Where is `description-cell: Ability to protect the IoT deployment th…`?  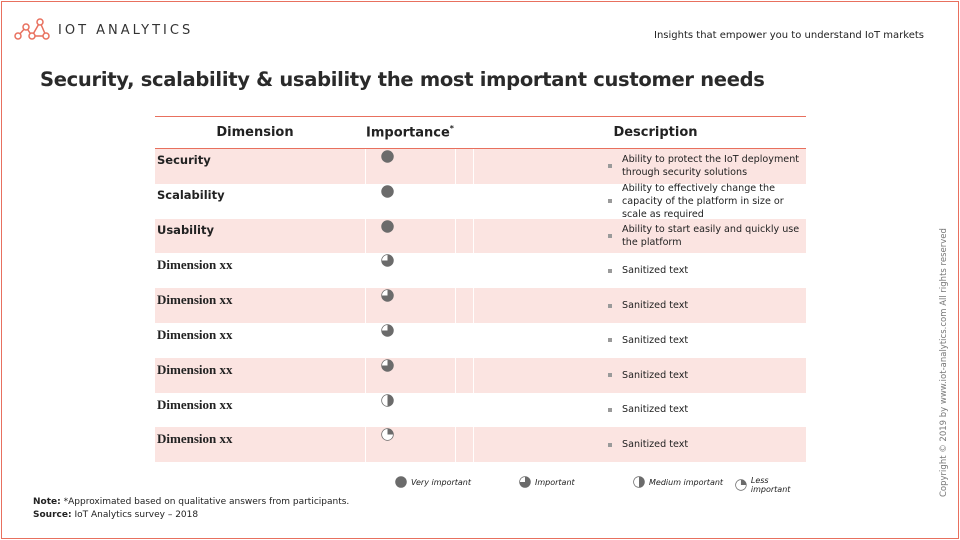
description-cell: Ability to protect the IoT deployment th… is located at coordinates (640, 166).